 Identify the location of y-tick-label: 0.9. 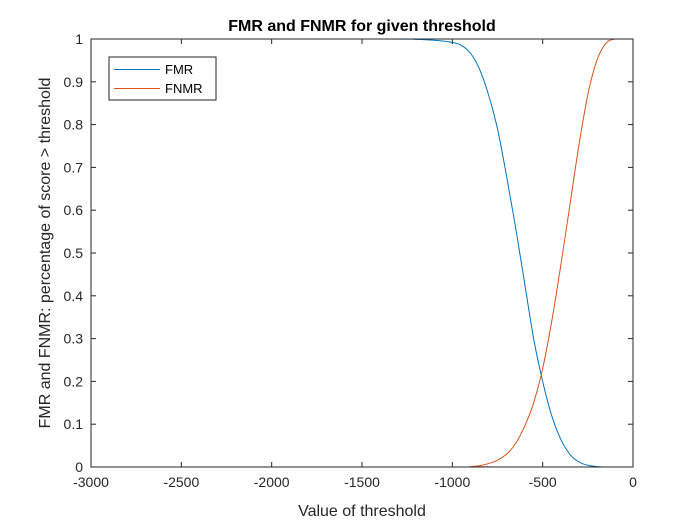
(74, 82).